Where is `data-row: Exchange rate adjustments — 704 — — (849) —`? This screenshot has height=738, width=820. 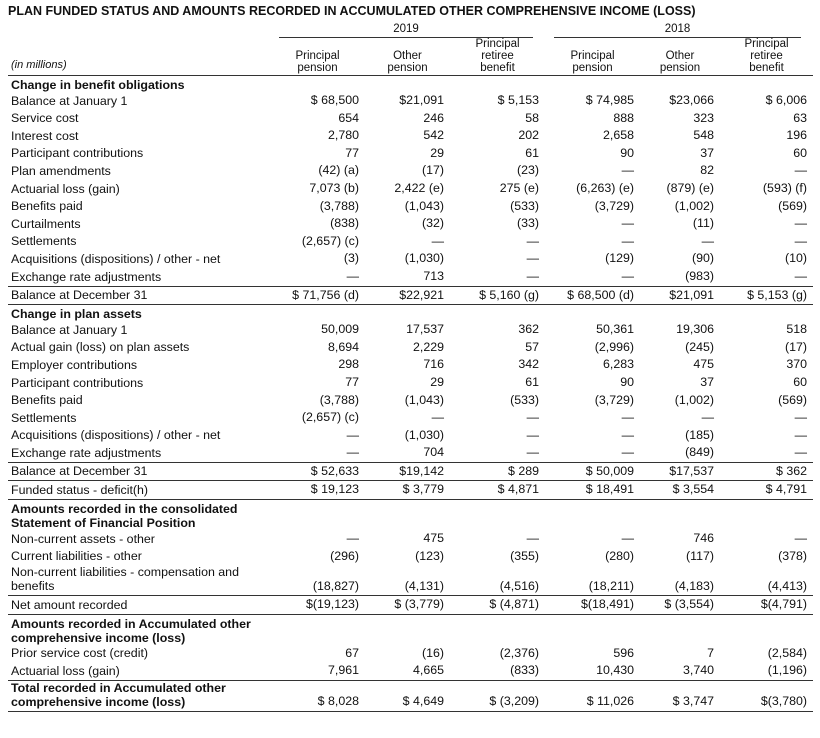 data-row: Exchange rate adjustments — 704 — — (849) — is located at coordinates (410, 453).